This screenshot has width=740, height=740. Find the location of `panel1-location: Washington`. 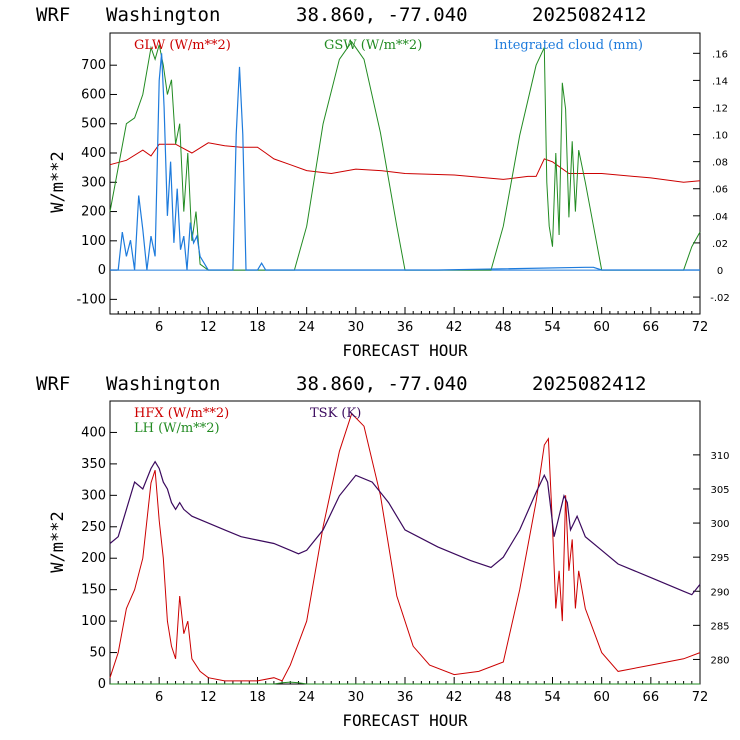

panel1-location: Washington is located at coordinates (163, 15).